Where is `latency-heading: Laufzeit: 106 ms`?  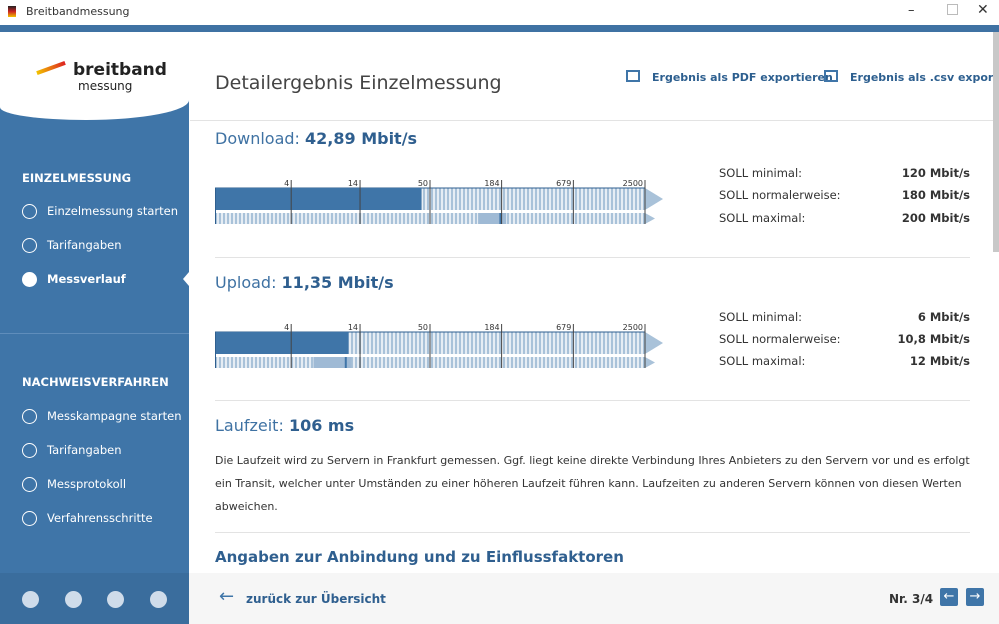 latency-heading: Laufzeit: 106 ms is located at coordinates (284, 425).